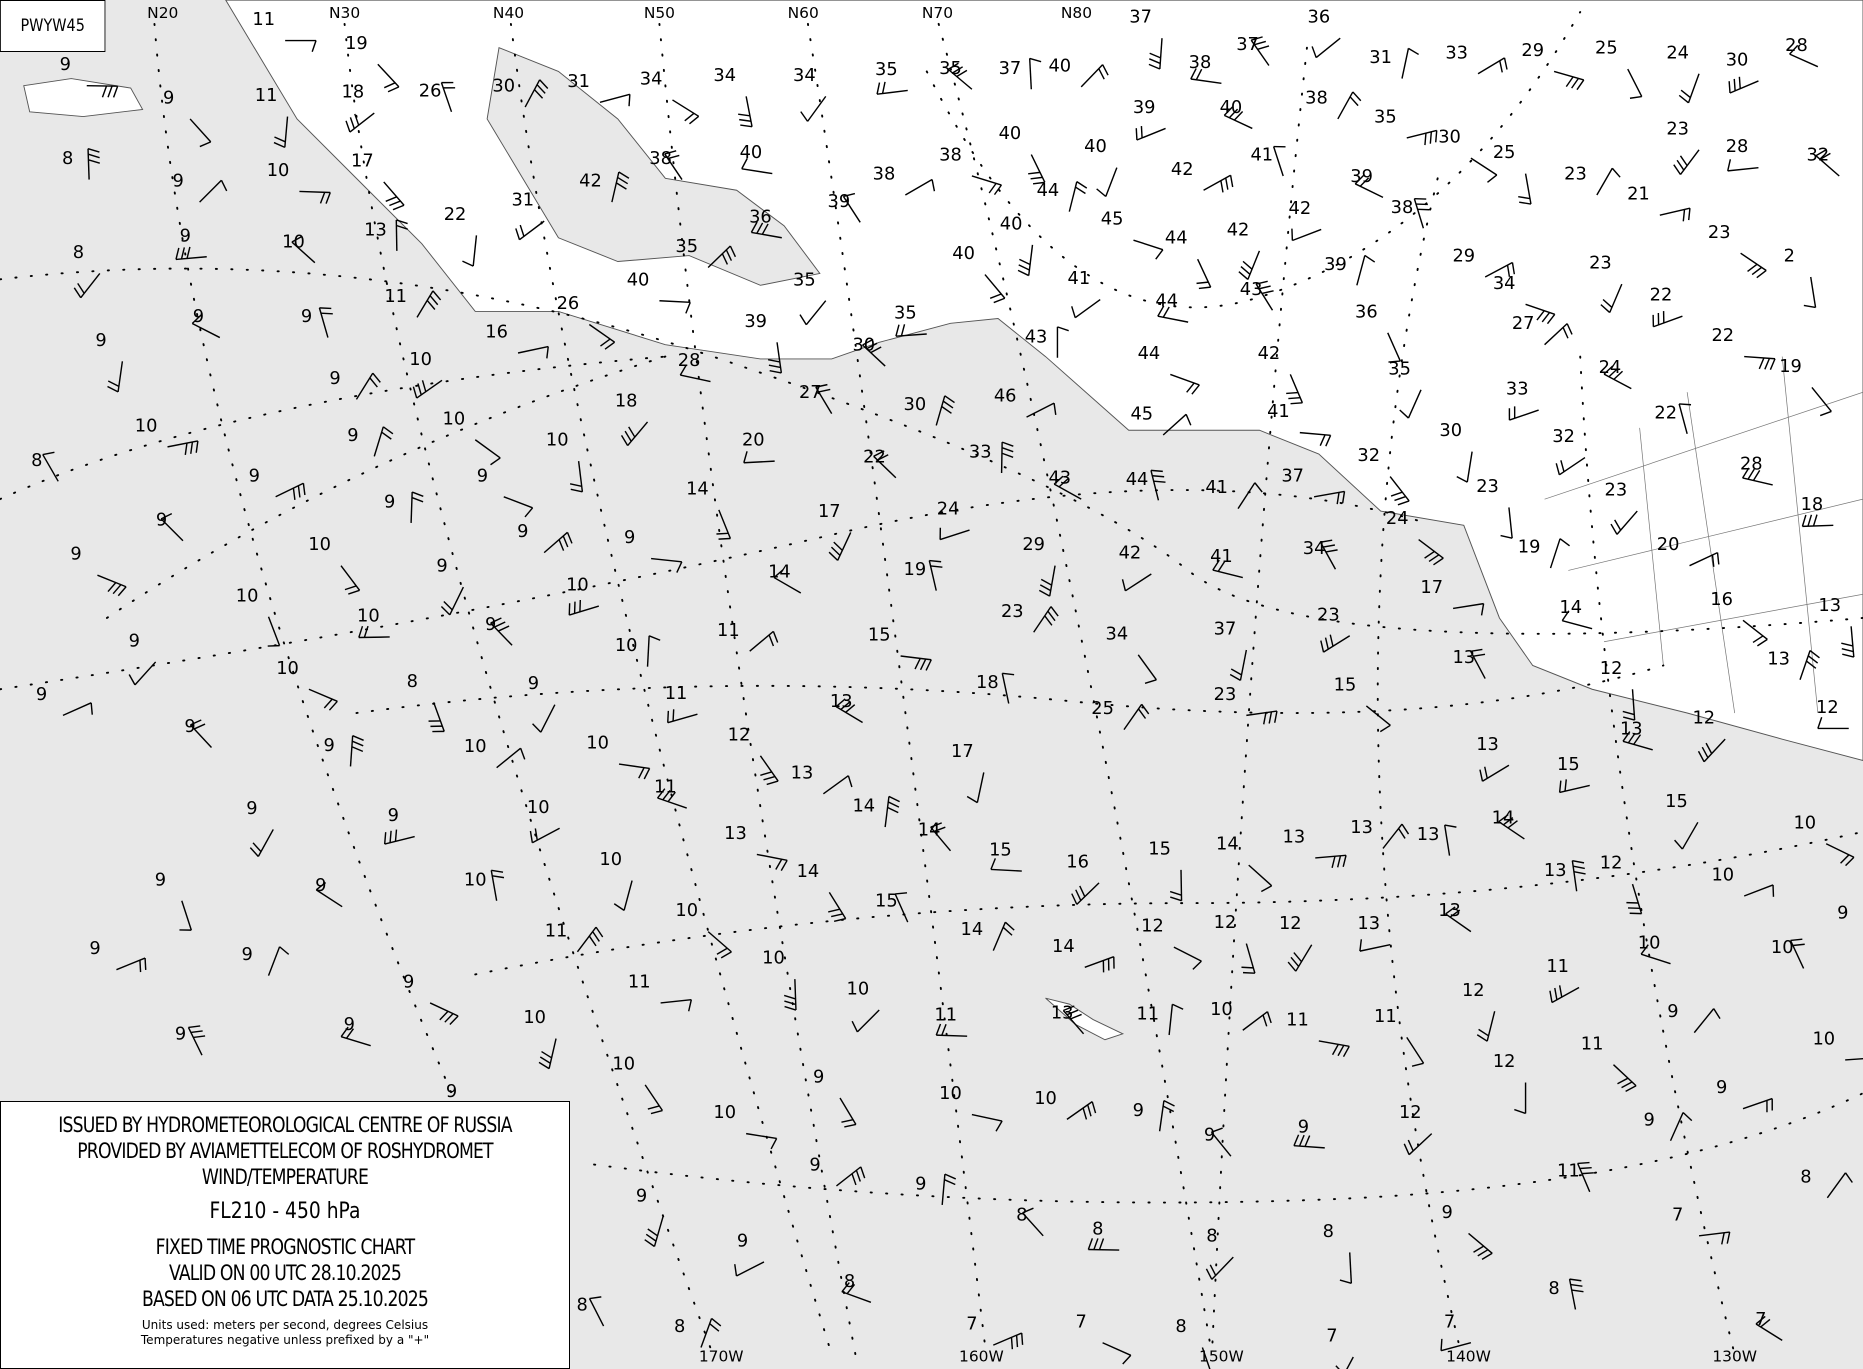 This screenshot has width=1863, height=1369. What do you see at coordinates (83, 98) in the screenshot?
I see `island` at bounding box center [83, 98].